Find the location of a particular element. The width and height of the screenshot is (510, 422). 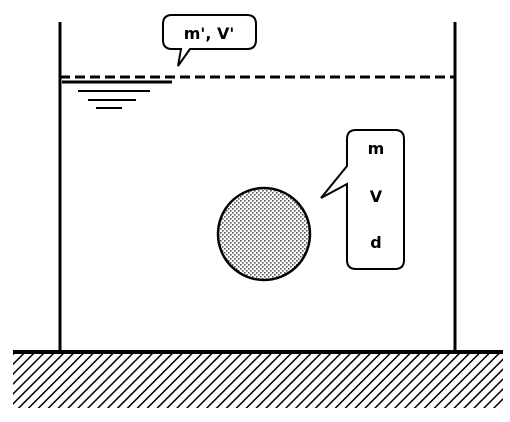

water-level-symbol is located at coordinates (117, 94).